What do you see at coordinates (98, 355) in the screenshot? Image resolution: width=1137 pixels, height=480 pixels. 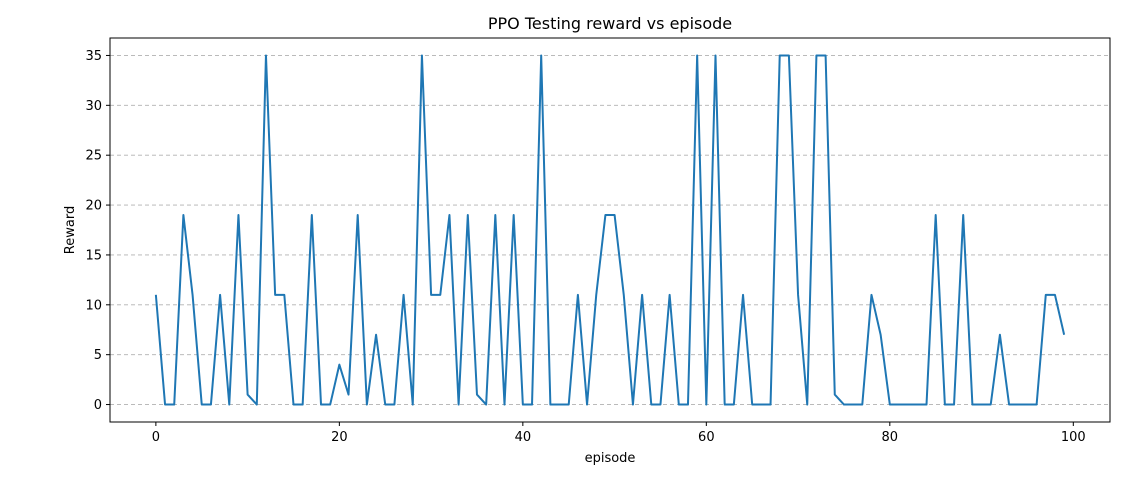 I see `y-tick-label: 5` at bounding box center [98, 355].